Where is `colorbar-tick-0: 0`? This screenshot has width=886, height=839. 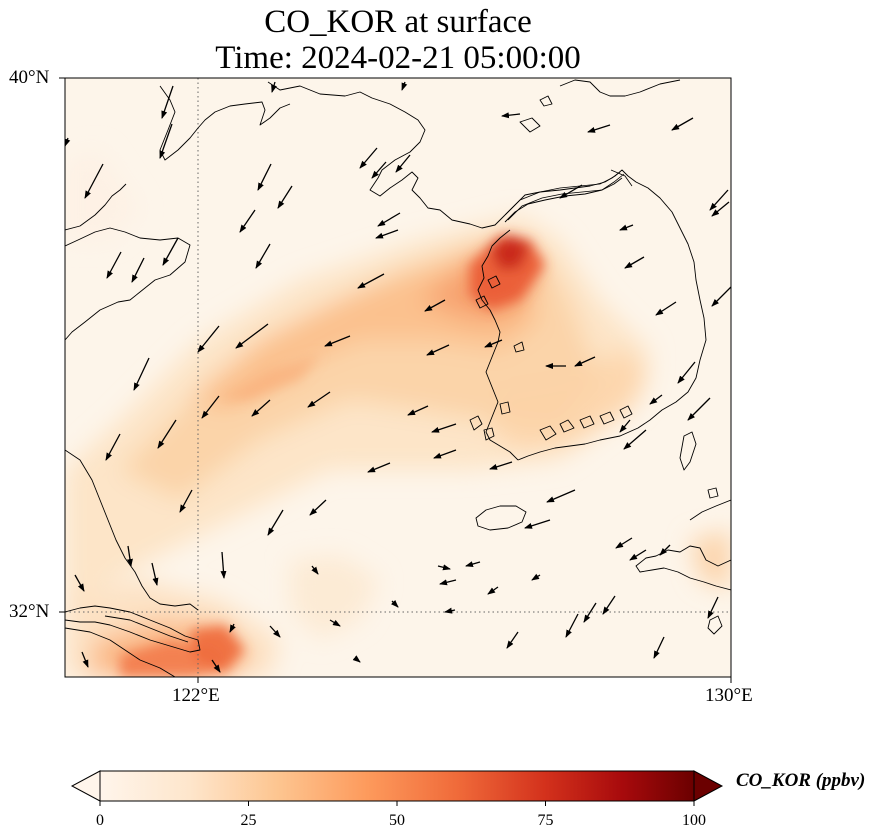 colorbar-tick-0: 0 is located at coordinates (100, 820).